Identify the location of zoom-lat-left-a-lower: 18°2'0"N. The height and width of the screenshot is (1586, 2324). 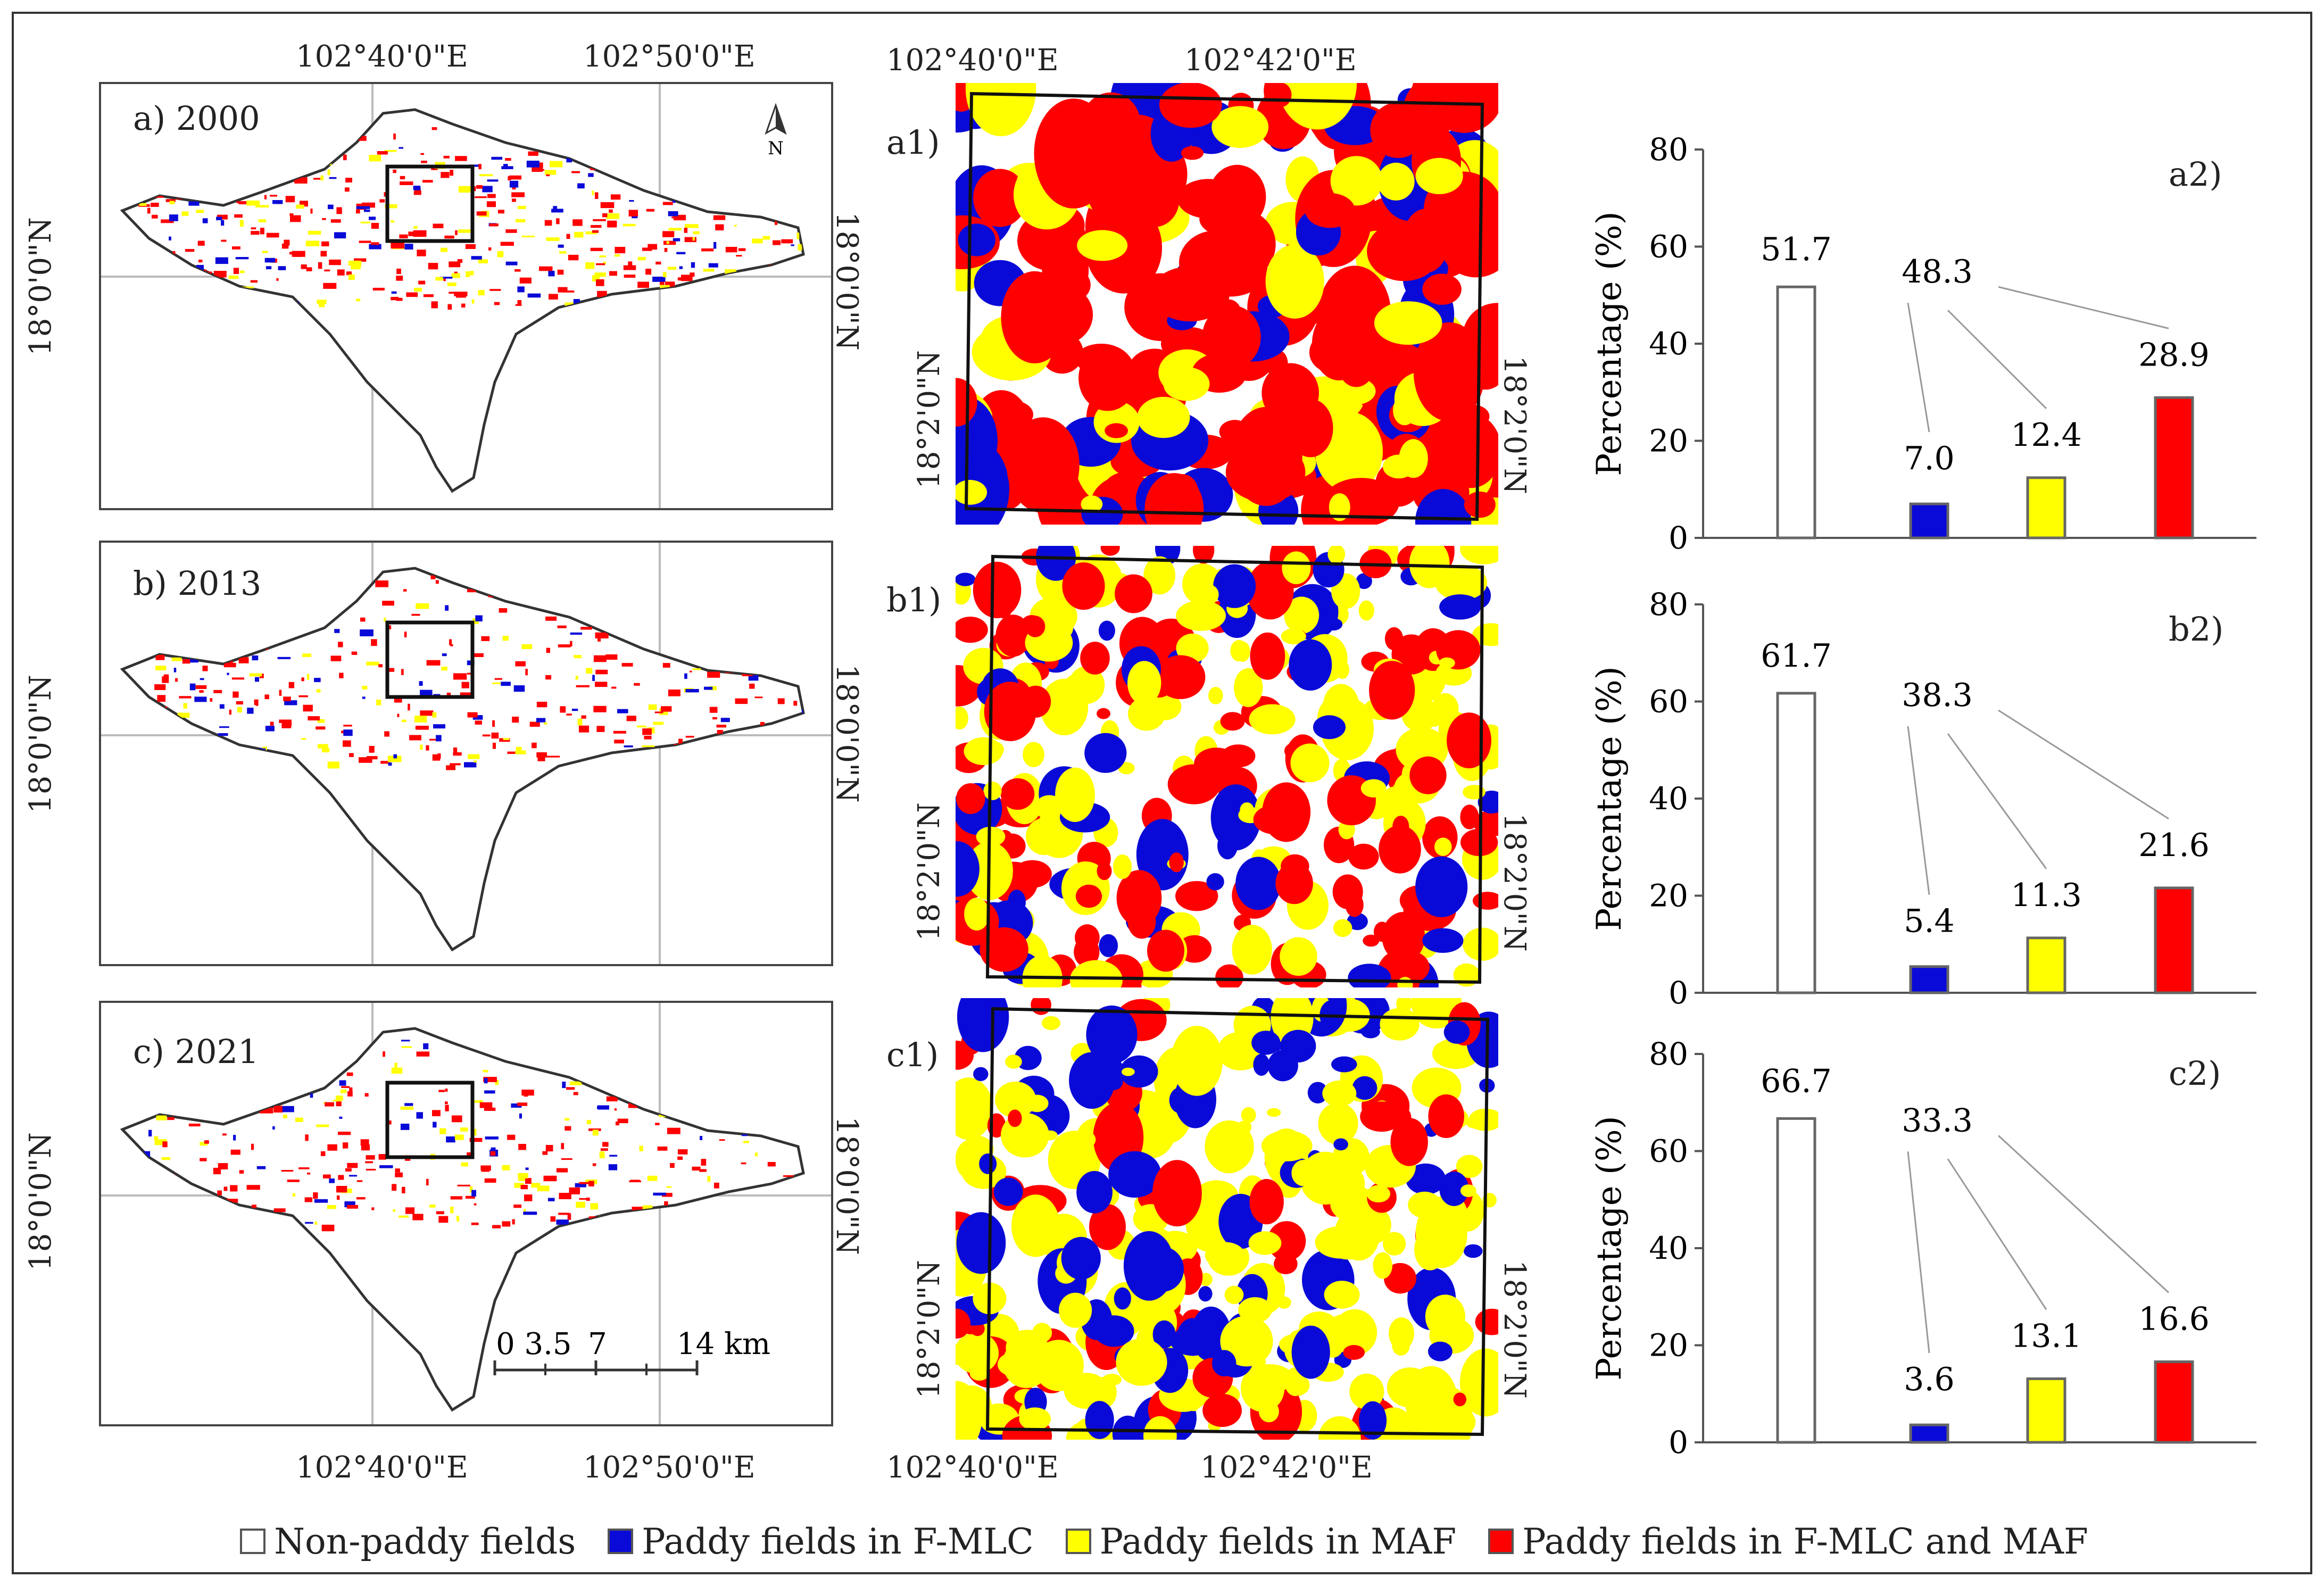
(929, 419).